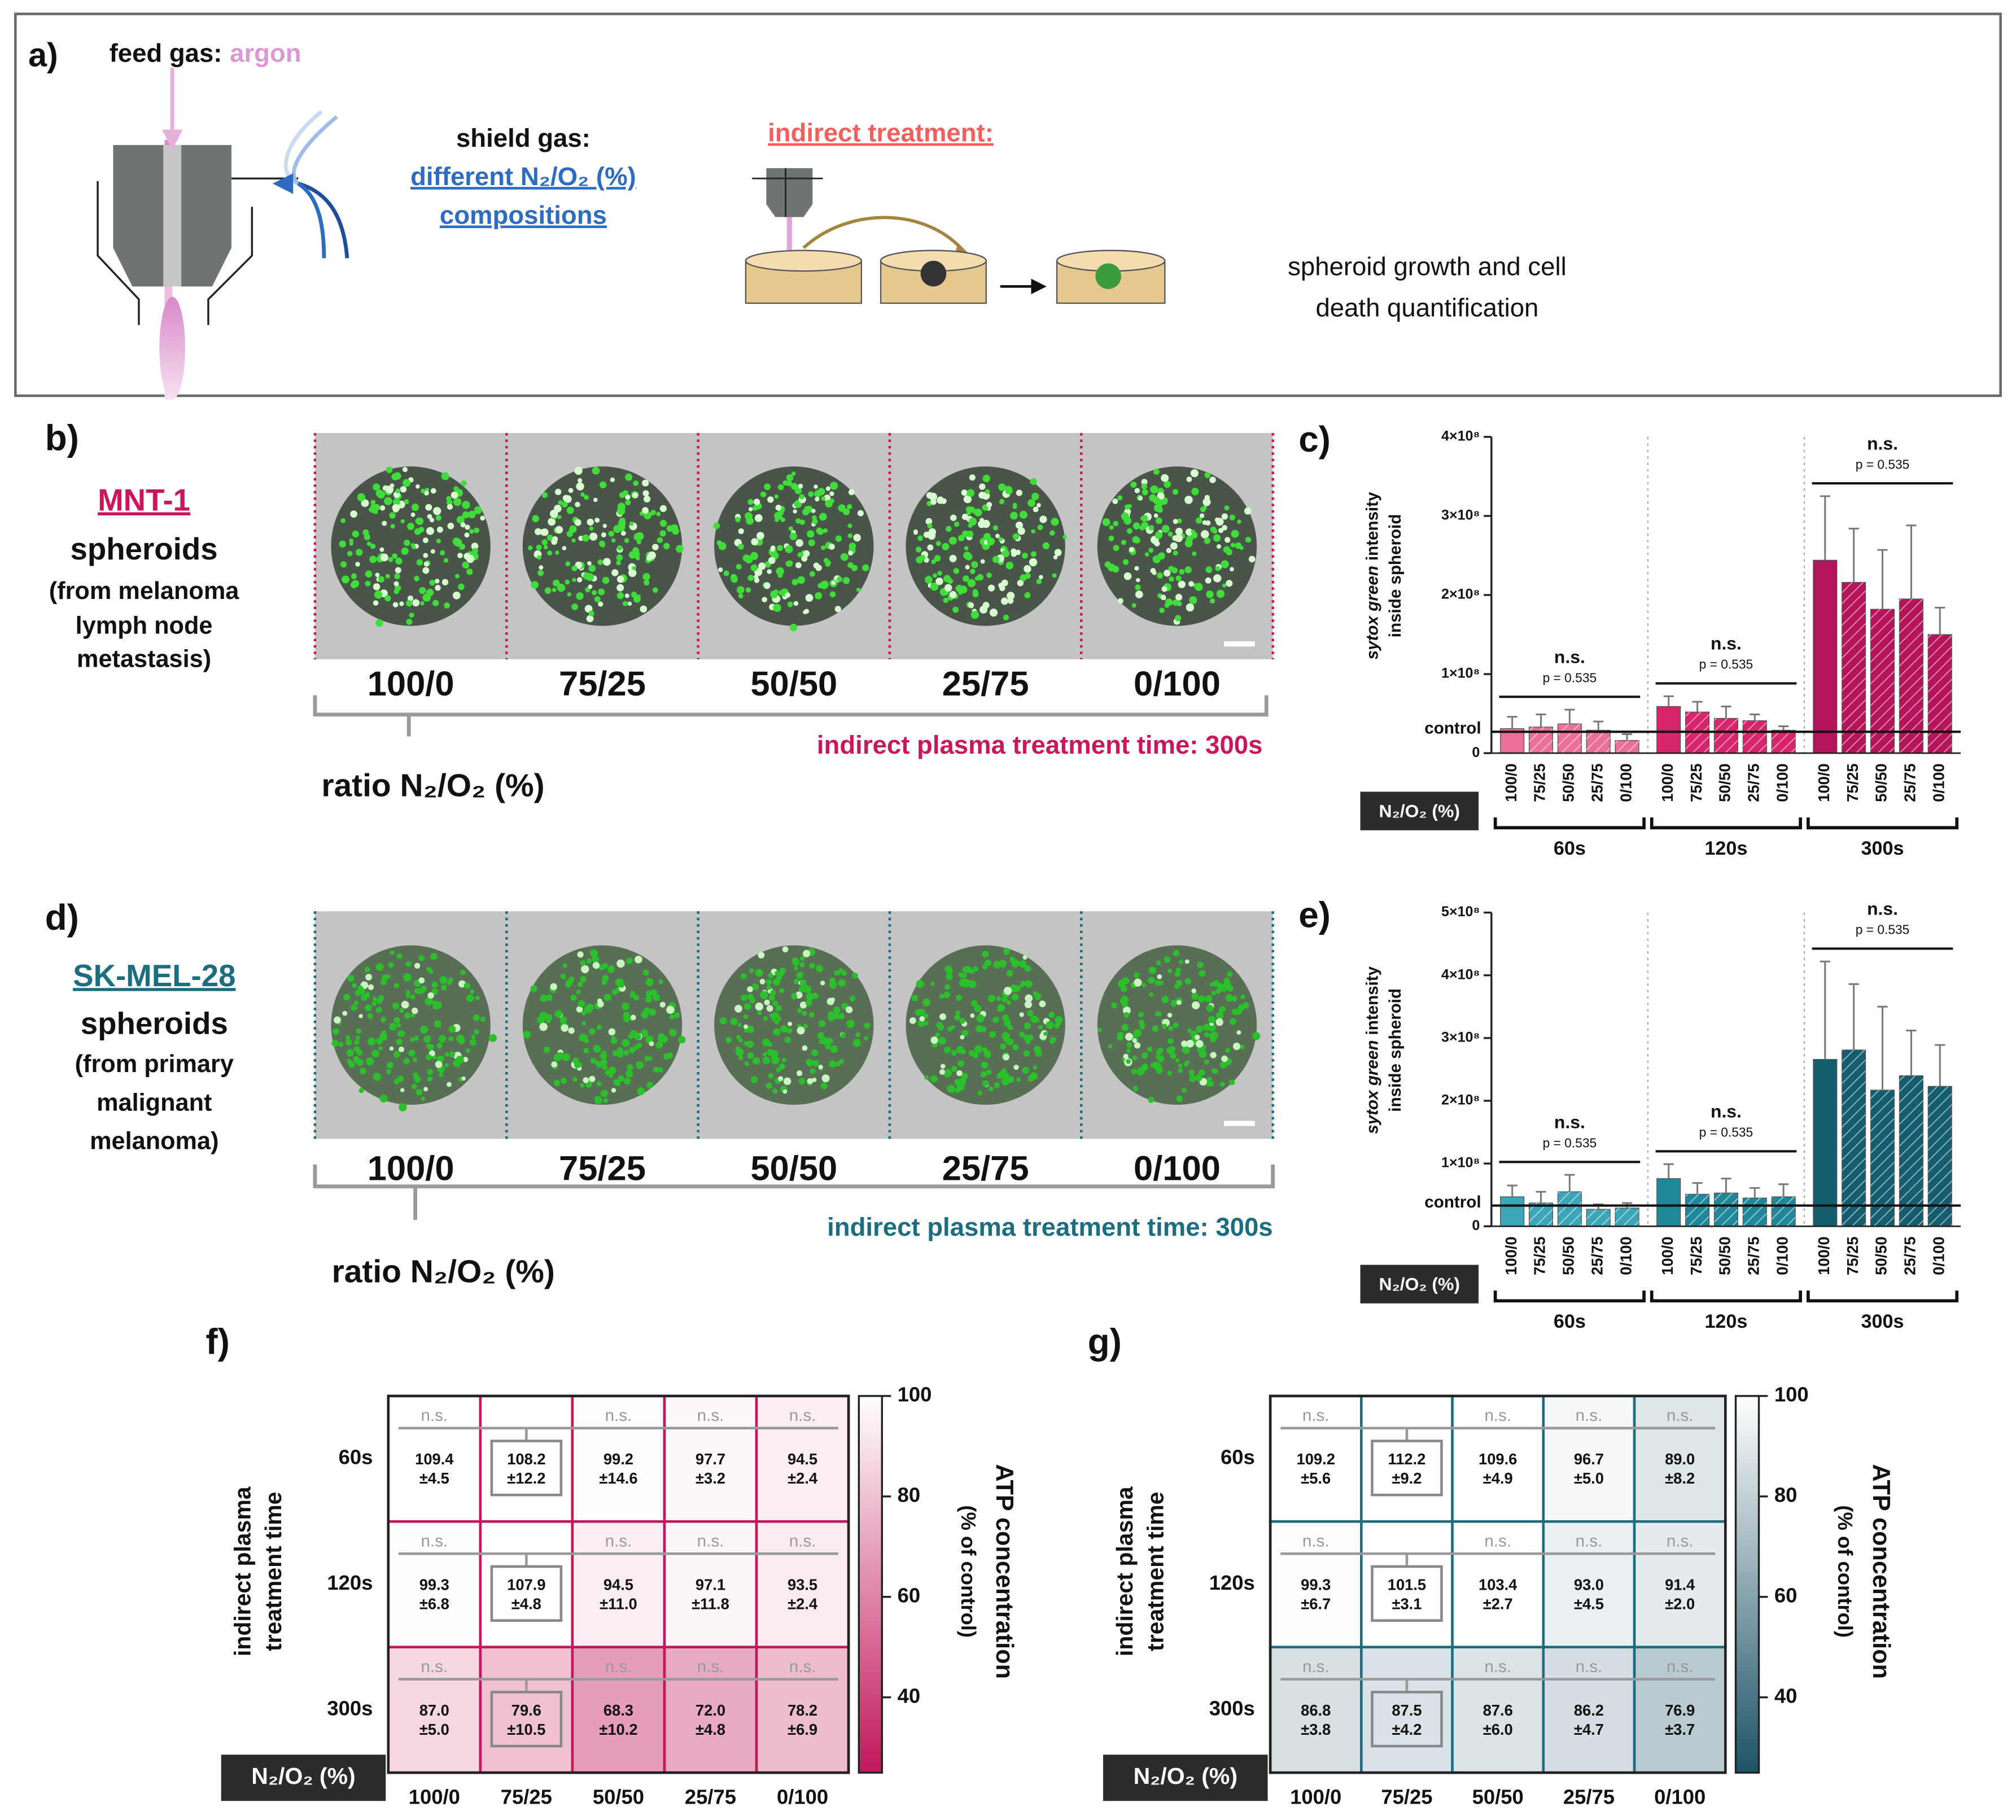  Describe the element at coordinates (794, 1192) in the screenshot. I see `ratio-bracket` at that location.